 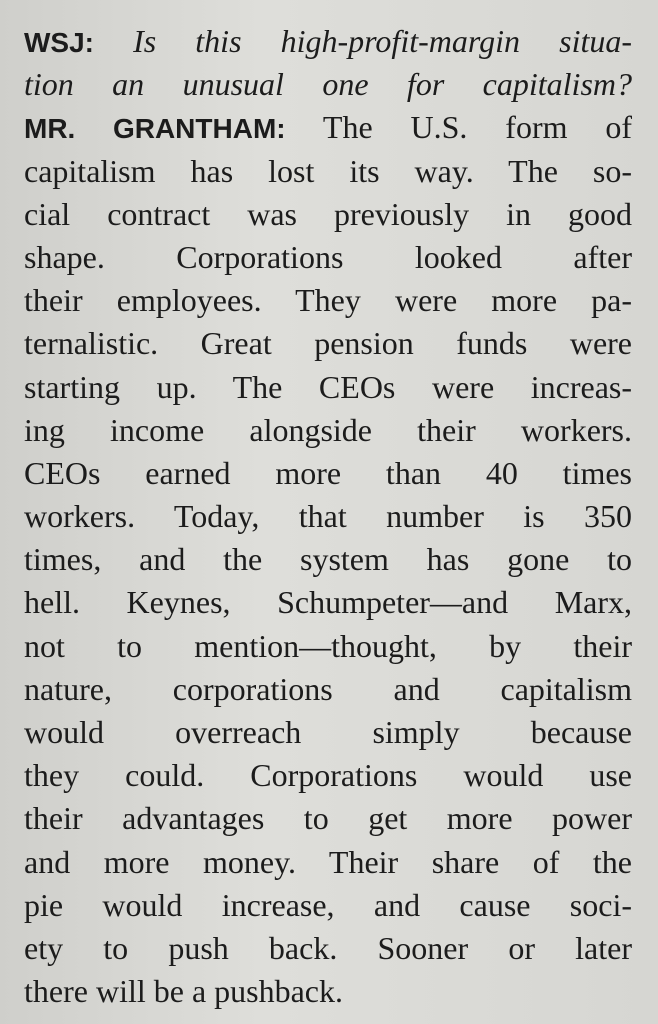 I want to click on line-text: ing income alongside their workers., so click(x=328, y=429).